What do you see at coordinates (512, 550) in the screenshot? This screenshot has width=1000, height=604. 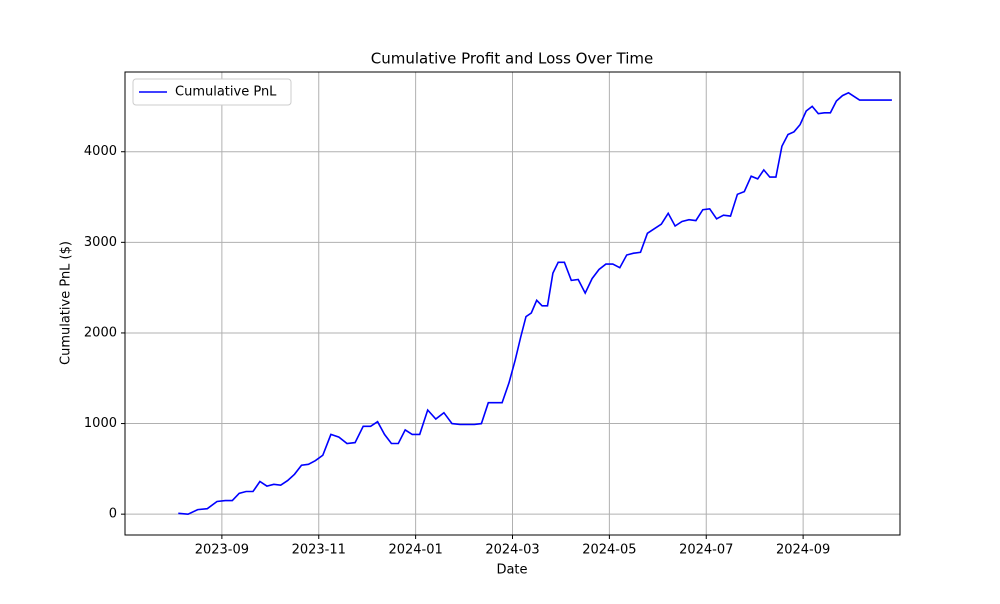 I see `x-tick-label: 2024-03` at bounding box center [512, 550].